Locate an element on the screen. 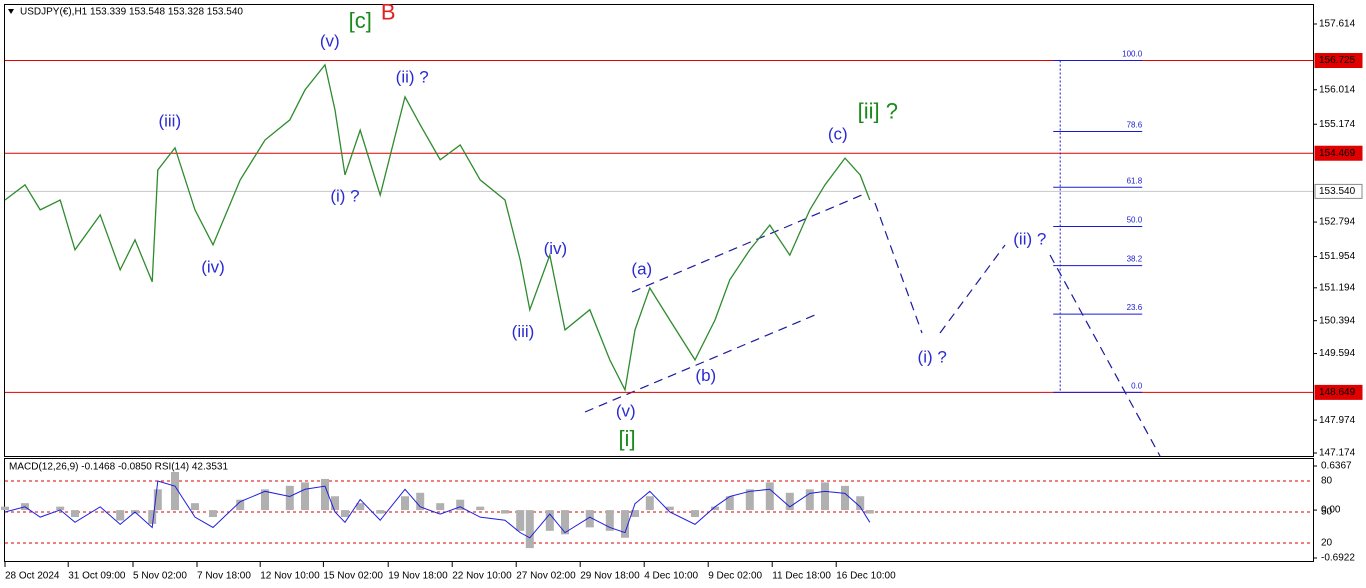 The width and height of the screenshot is (1366, 588). fib-label: 61.8 is located at coordinates (1135, 180).